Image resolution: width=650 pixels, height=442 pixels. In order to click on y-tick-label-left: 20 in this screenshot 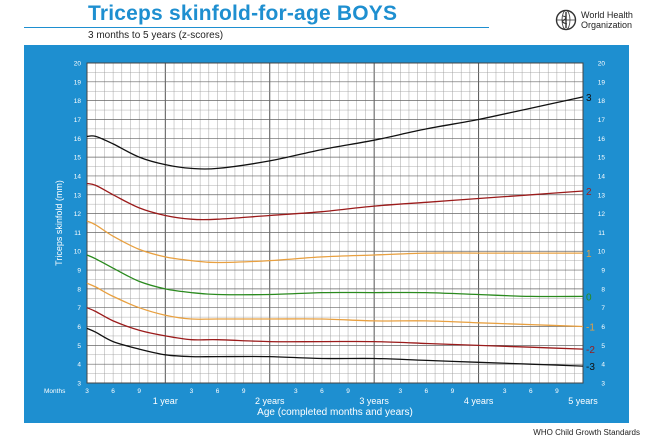, I will do `click(78, 64)`.